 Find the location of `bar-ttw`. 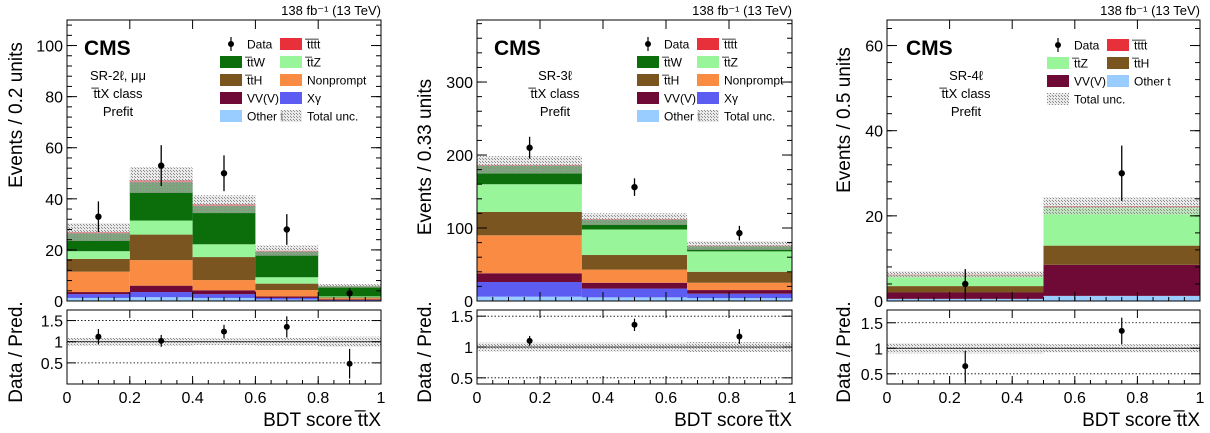

bar-ttw is located at coordinates (287, 264).